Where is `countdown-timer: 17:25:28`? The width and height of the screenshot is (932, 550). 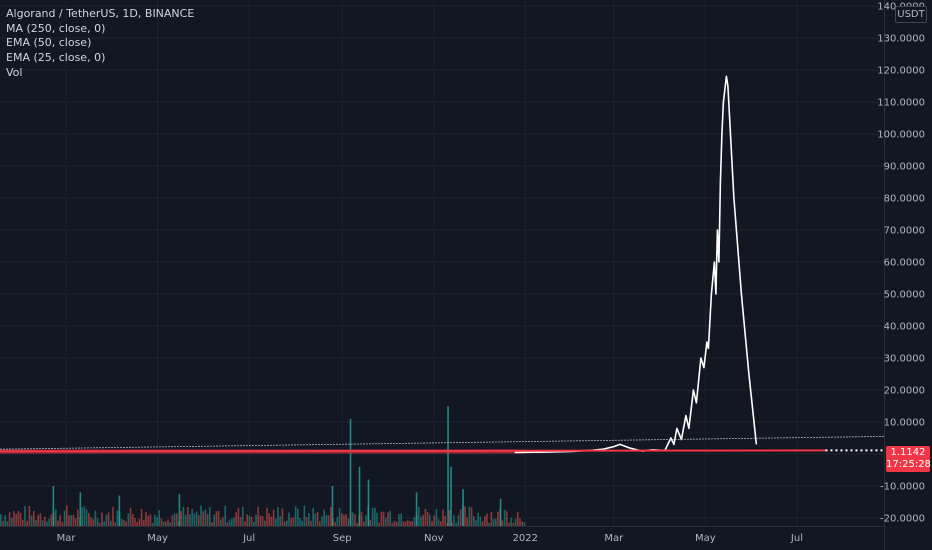 countdown-timer: 17:25:28 is located at coordinates (908, 464).